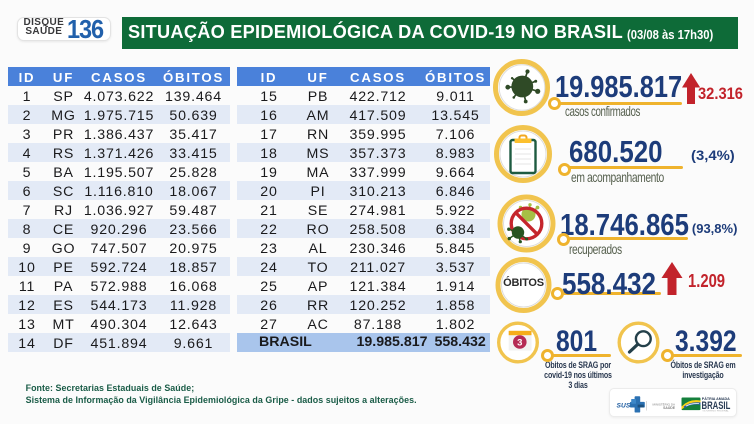 The width and height of the screenshot is (754, 424). Describe the element at coordinates (715, 406) in the screenshot. I see `svg-text: BRASIL` at that location.